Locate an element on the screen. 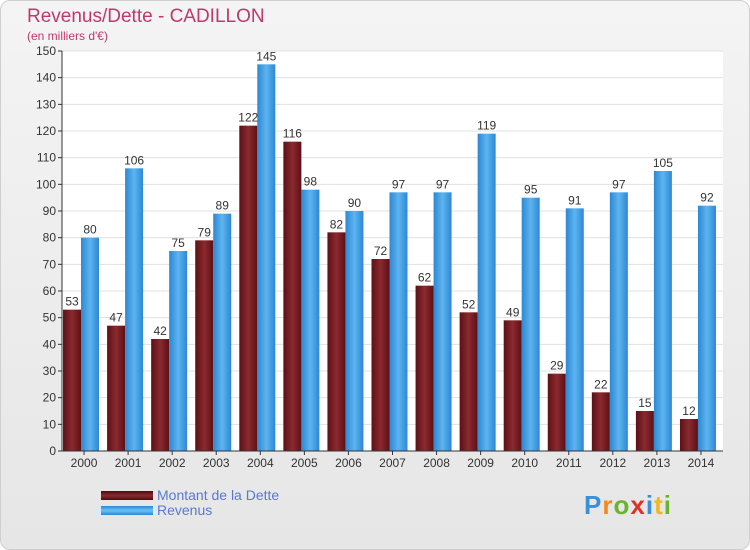 This screenshot has height=550, width=750. legend-label-revenus: Revenus is located at coordinates (185, 510).